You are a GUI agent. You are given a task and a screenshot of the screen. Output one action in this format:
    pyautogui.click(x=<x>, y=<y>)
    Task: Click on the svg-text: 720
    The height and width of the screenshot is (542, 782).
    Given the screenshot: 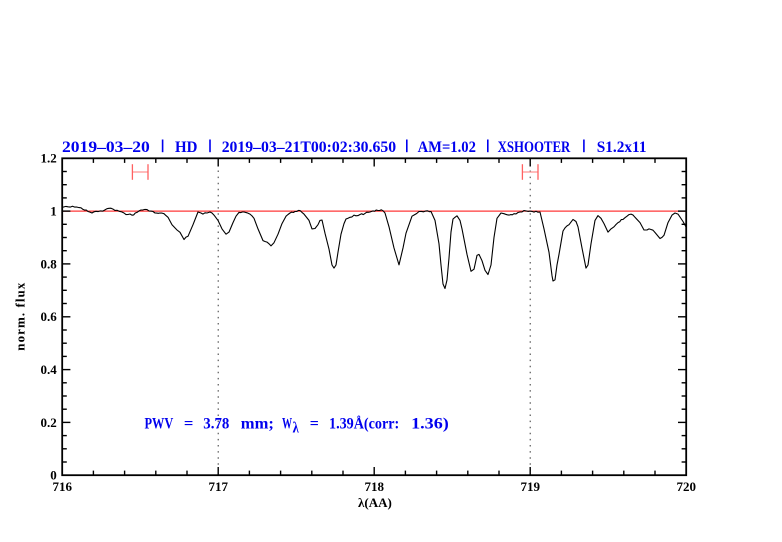 What is the action you would take?
    pyautogui.click(x=686, y=486)
    